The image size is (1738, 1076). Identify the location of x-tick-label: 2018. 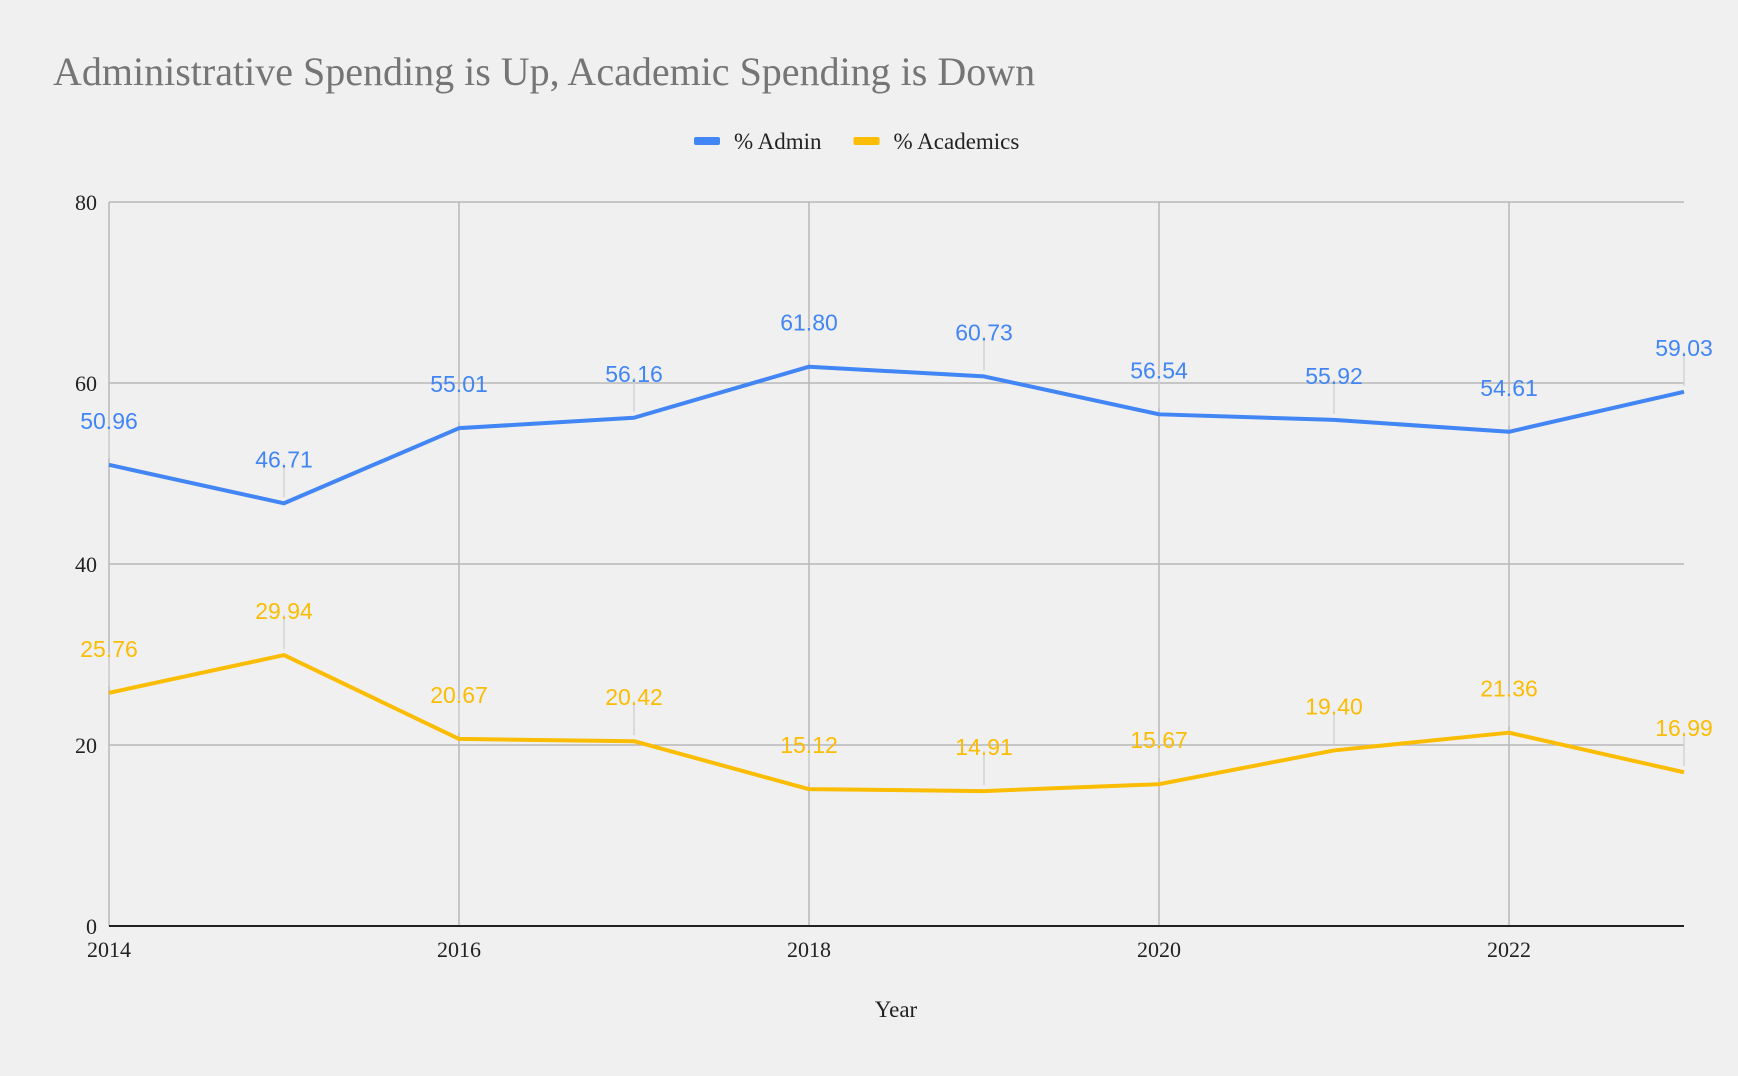
(809, 949).